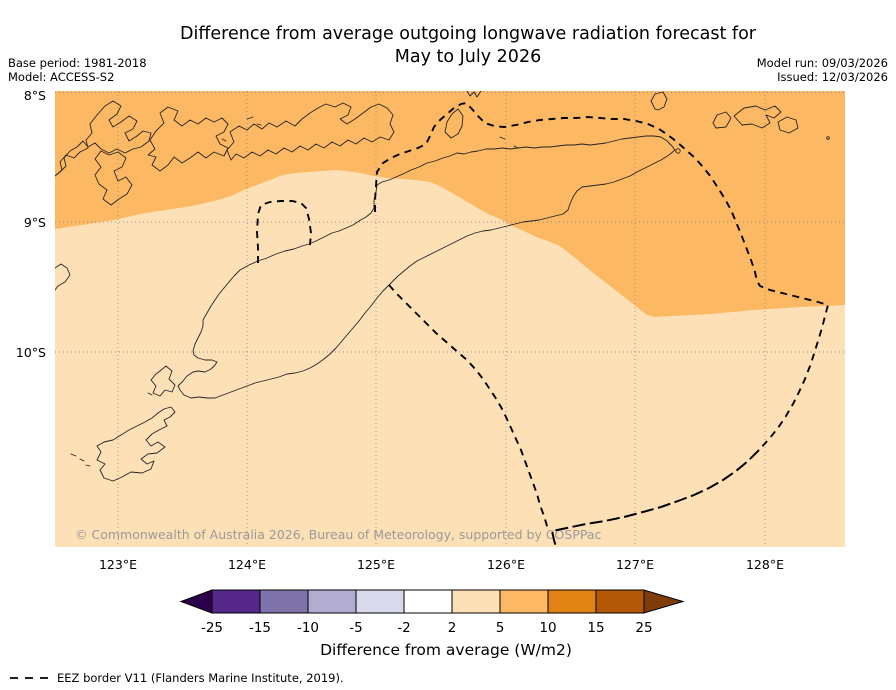  Describe the element at coordinates (832, 77) in the screenshot. I see `issued-label: Issued: 12/03/2026` at that location.